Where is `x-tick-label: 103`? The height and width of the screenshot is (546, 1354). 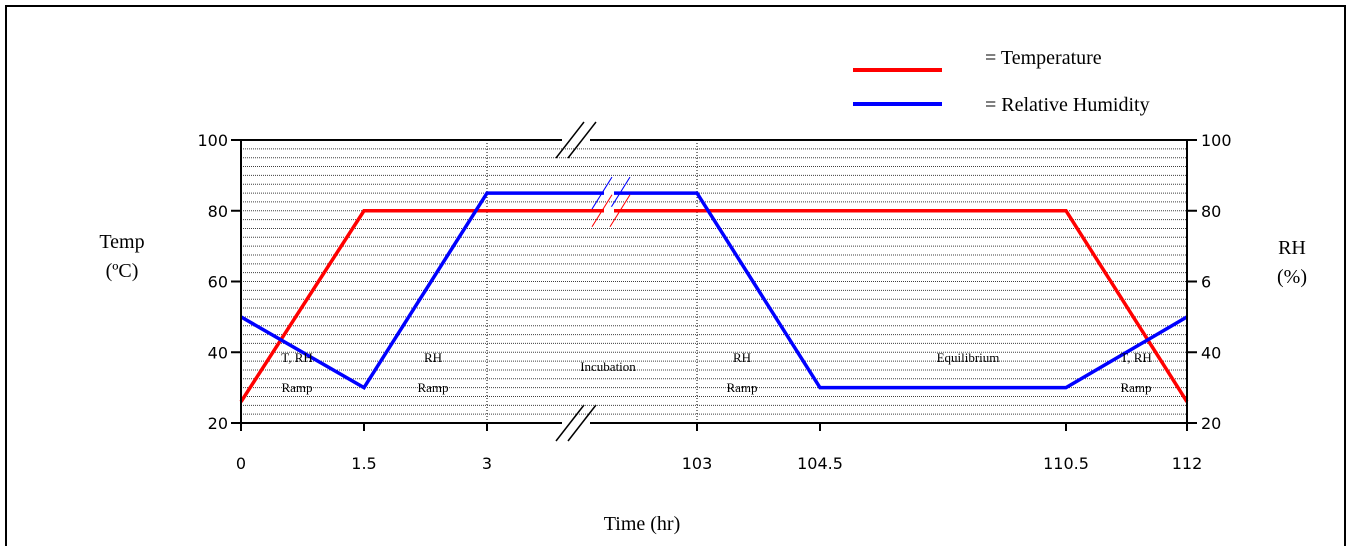 x-tick-label: 103 is located at coordinates (697, 463).